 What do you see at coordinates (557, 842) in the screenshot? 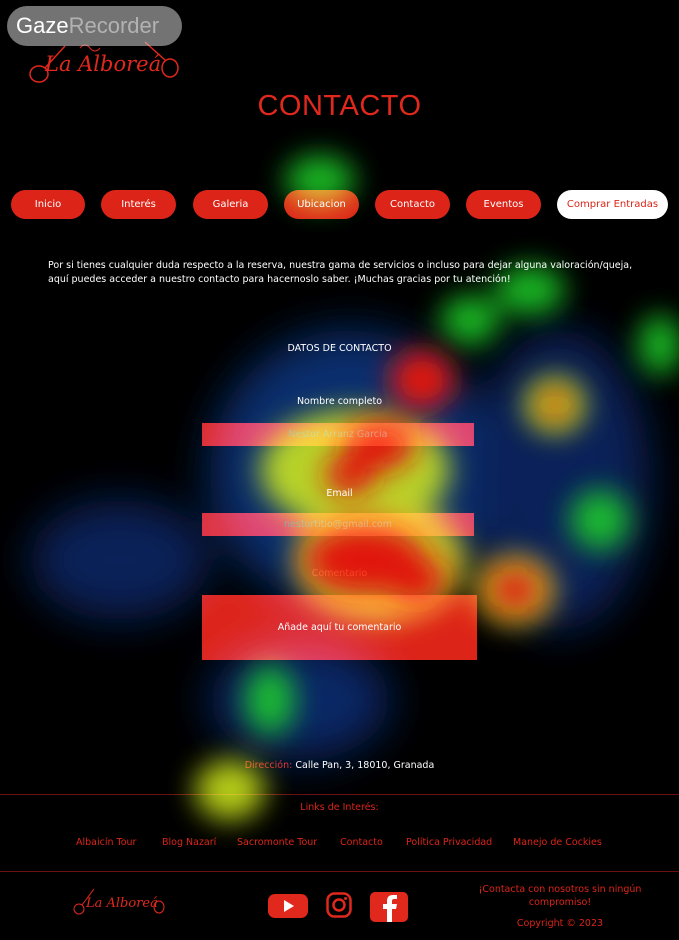
I see `link-manejo-cockies: Manejo de Cockies` at bounding box center [557, 842].